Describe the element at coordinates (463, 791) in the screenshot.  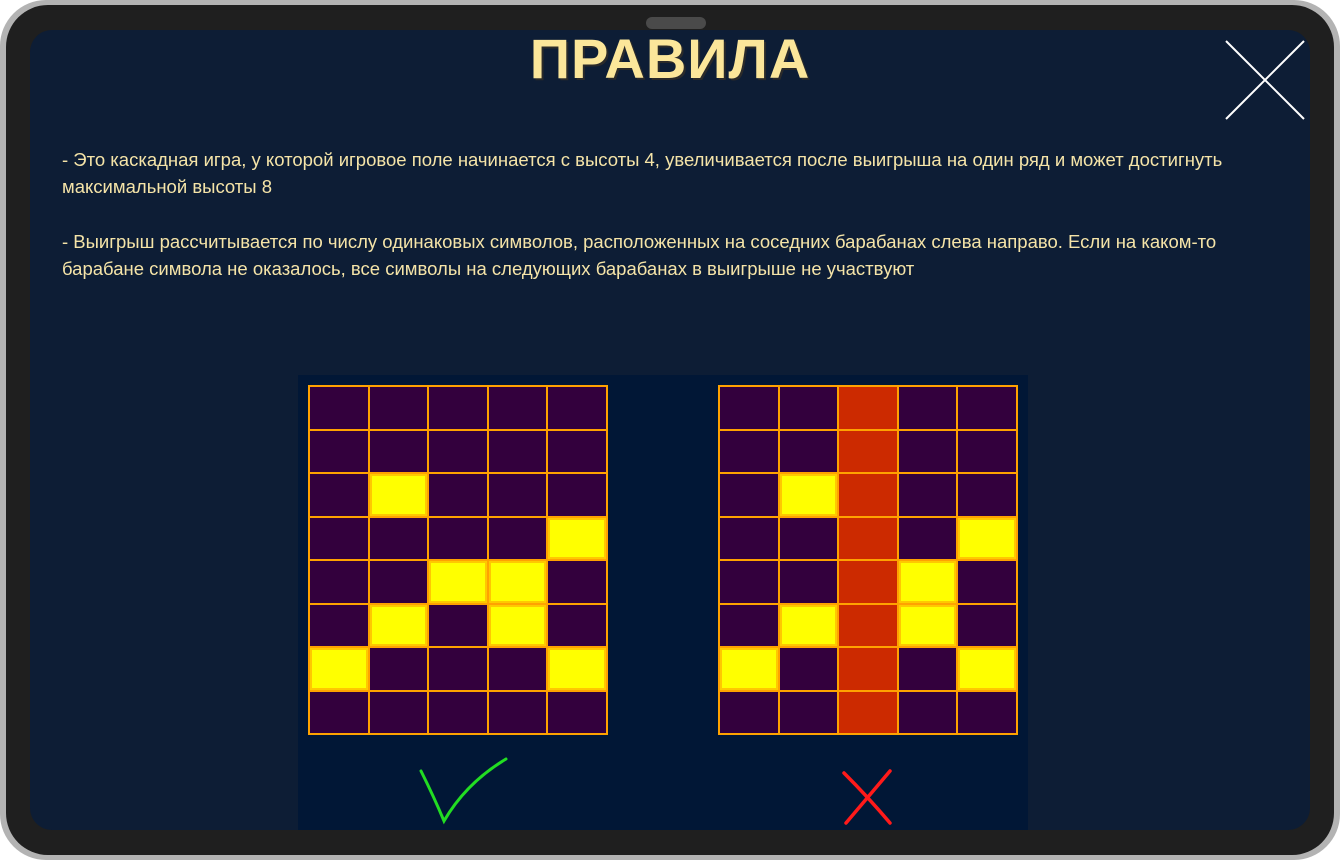
I see `checkmark-icon` at that location.